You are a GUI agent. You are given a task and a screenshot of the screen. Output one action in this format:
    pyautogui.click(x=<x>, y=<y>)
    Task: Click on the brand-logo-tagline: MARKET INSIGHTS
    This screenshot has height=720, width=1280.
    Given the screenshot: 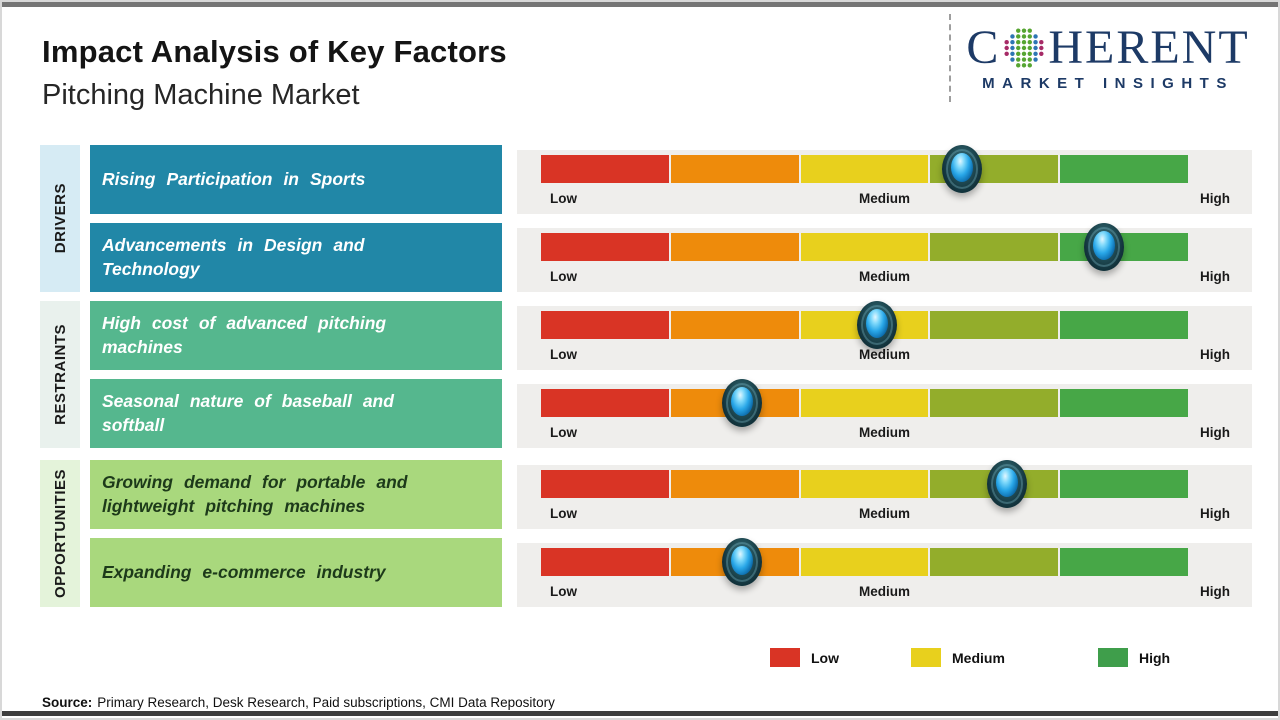 What is the action you would take?
    pyautogui.click(x=1108, y=83)
    